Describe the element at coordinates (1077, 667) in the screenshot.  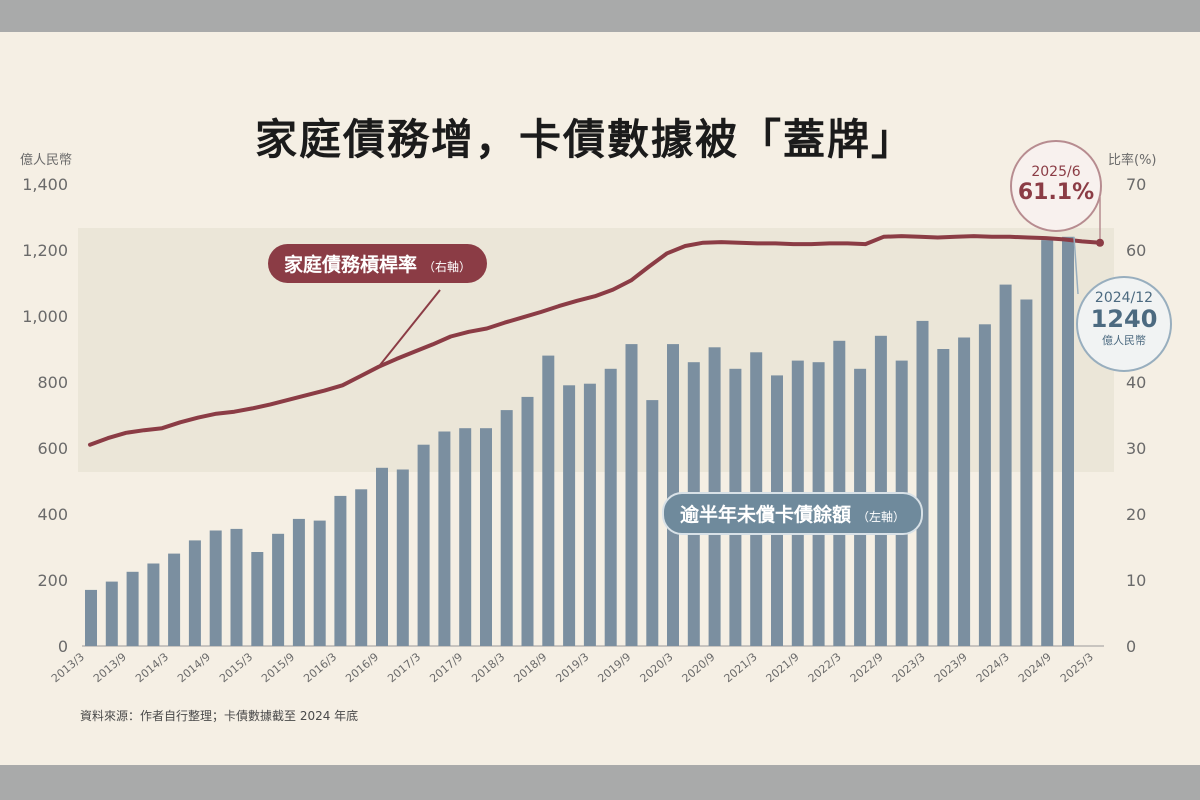
I see `x-tick-label: 2025/3` at that location.